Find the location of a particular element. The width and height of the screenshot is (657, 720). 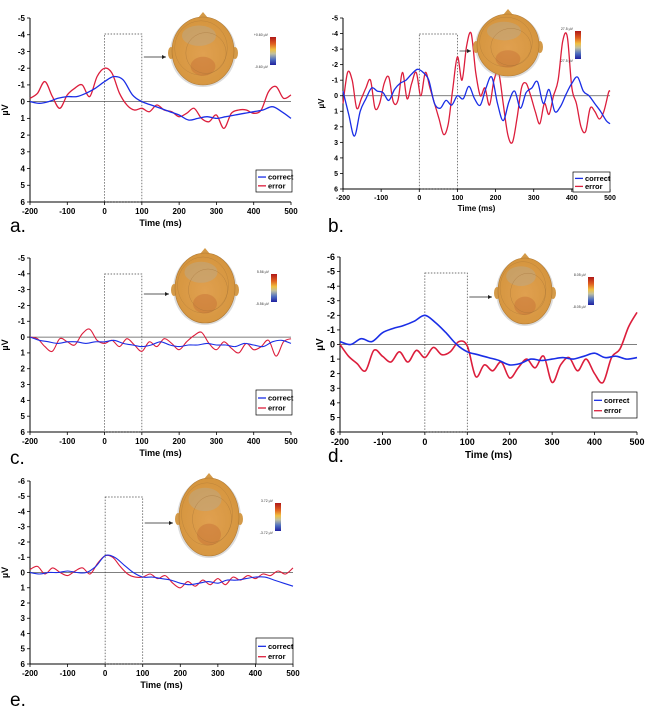

y-tick-label-e: 1 is located at coordinates (23, 588).